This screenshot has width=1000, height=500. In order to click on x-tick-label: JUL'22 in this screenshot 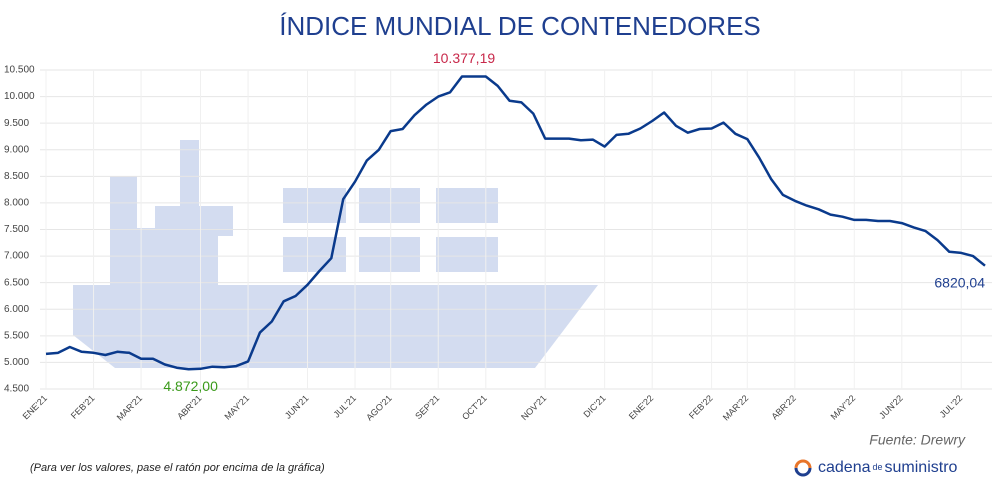, I will do `click(951, 406)`.